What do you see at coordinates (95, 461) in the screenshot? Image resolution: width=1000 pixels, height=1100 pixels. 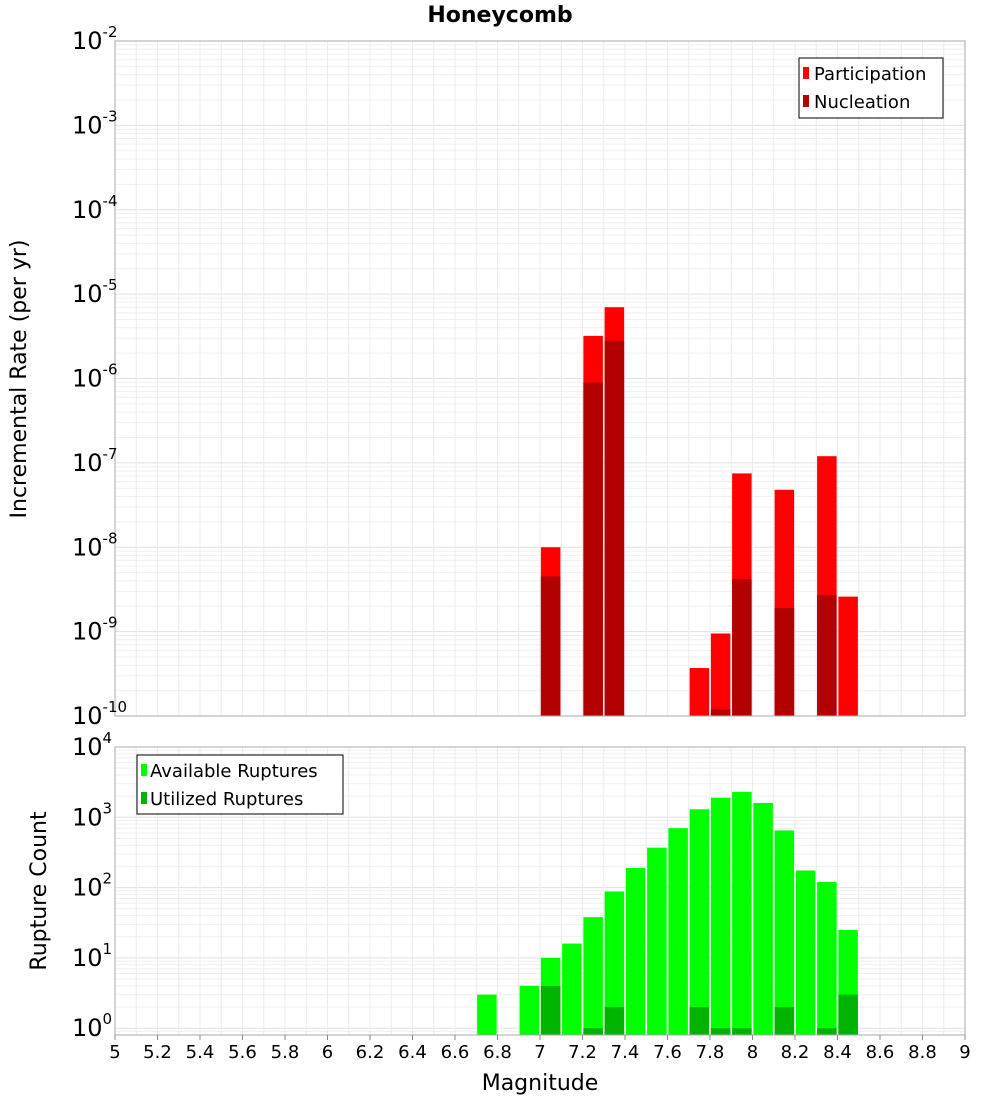 I see `y-tick-label: 10⁻⁷` at bounding box center [95, 461].